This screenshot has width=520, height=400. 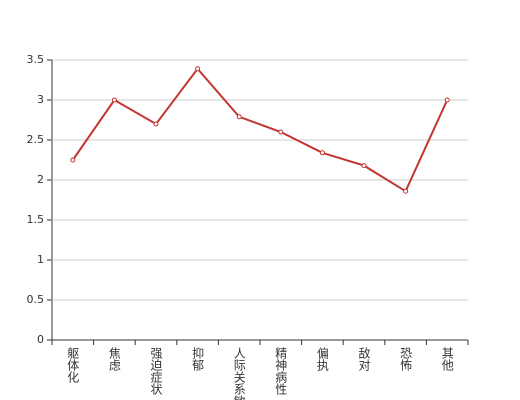 What do you see at coordinates (36, 139) in the screenshot?
I see `y-tick-label: 2.5` at bounding box center [36, 139].